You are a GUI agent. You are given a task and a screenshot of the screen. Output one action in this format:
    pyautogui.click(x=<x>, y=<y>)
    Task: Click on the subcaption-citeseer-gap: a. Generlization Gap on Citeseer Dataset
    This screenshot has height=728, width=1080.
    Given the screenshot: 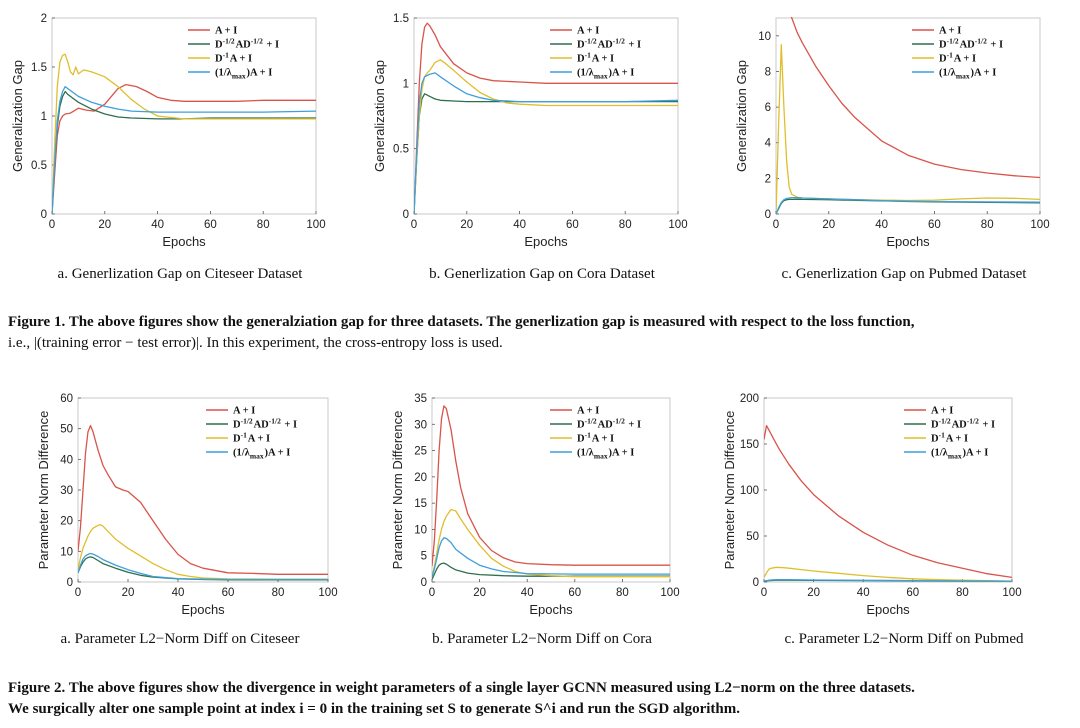 What is the action you would take?
    pyautogui.click(x=180, y=274)
    